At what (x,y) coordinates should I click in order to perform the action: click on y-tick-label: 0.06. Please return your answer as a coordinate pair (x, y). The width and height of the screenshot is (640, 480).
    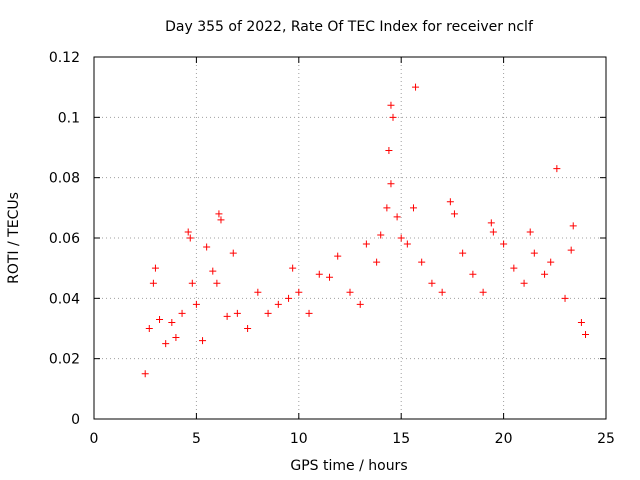
    Looking at the image, I should click on (64, 239).